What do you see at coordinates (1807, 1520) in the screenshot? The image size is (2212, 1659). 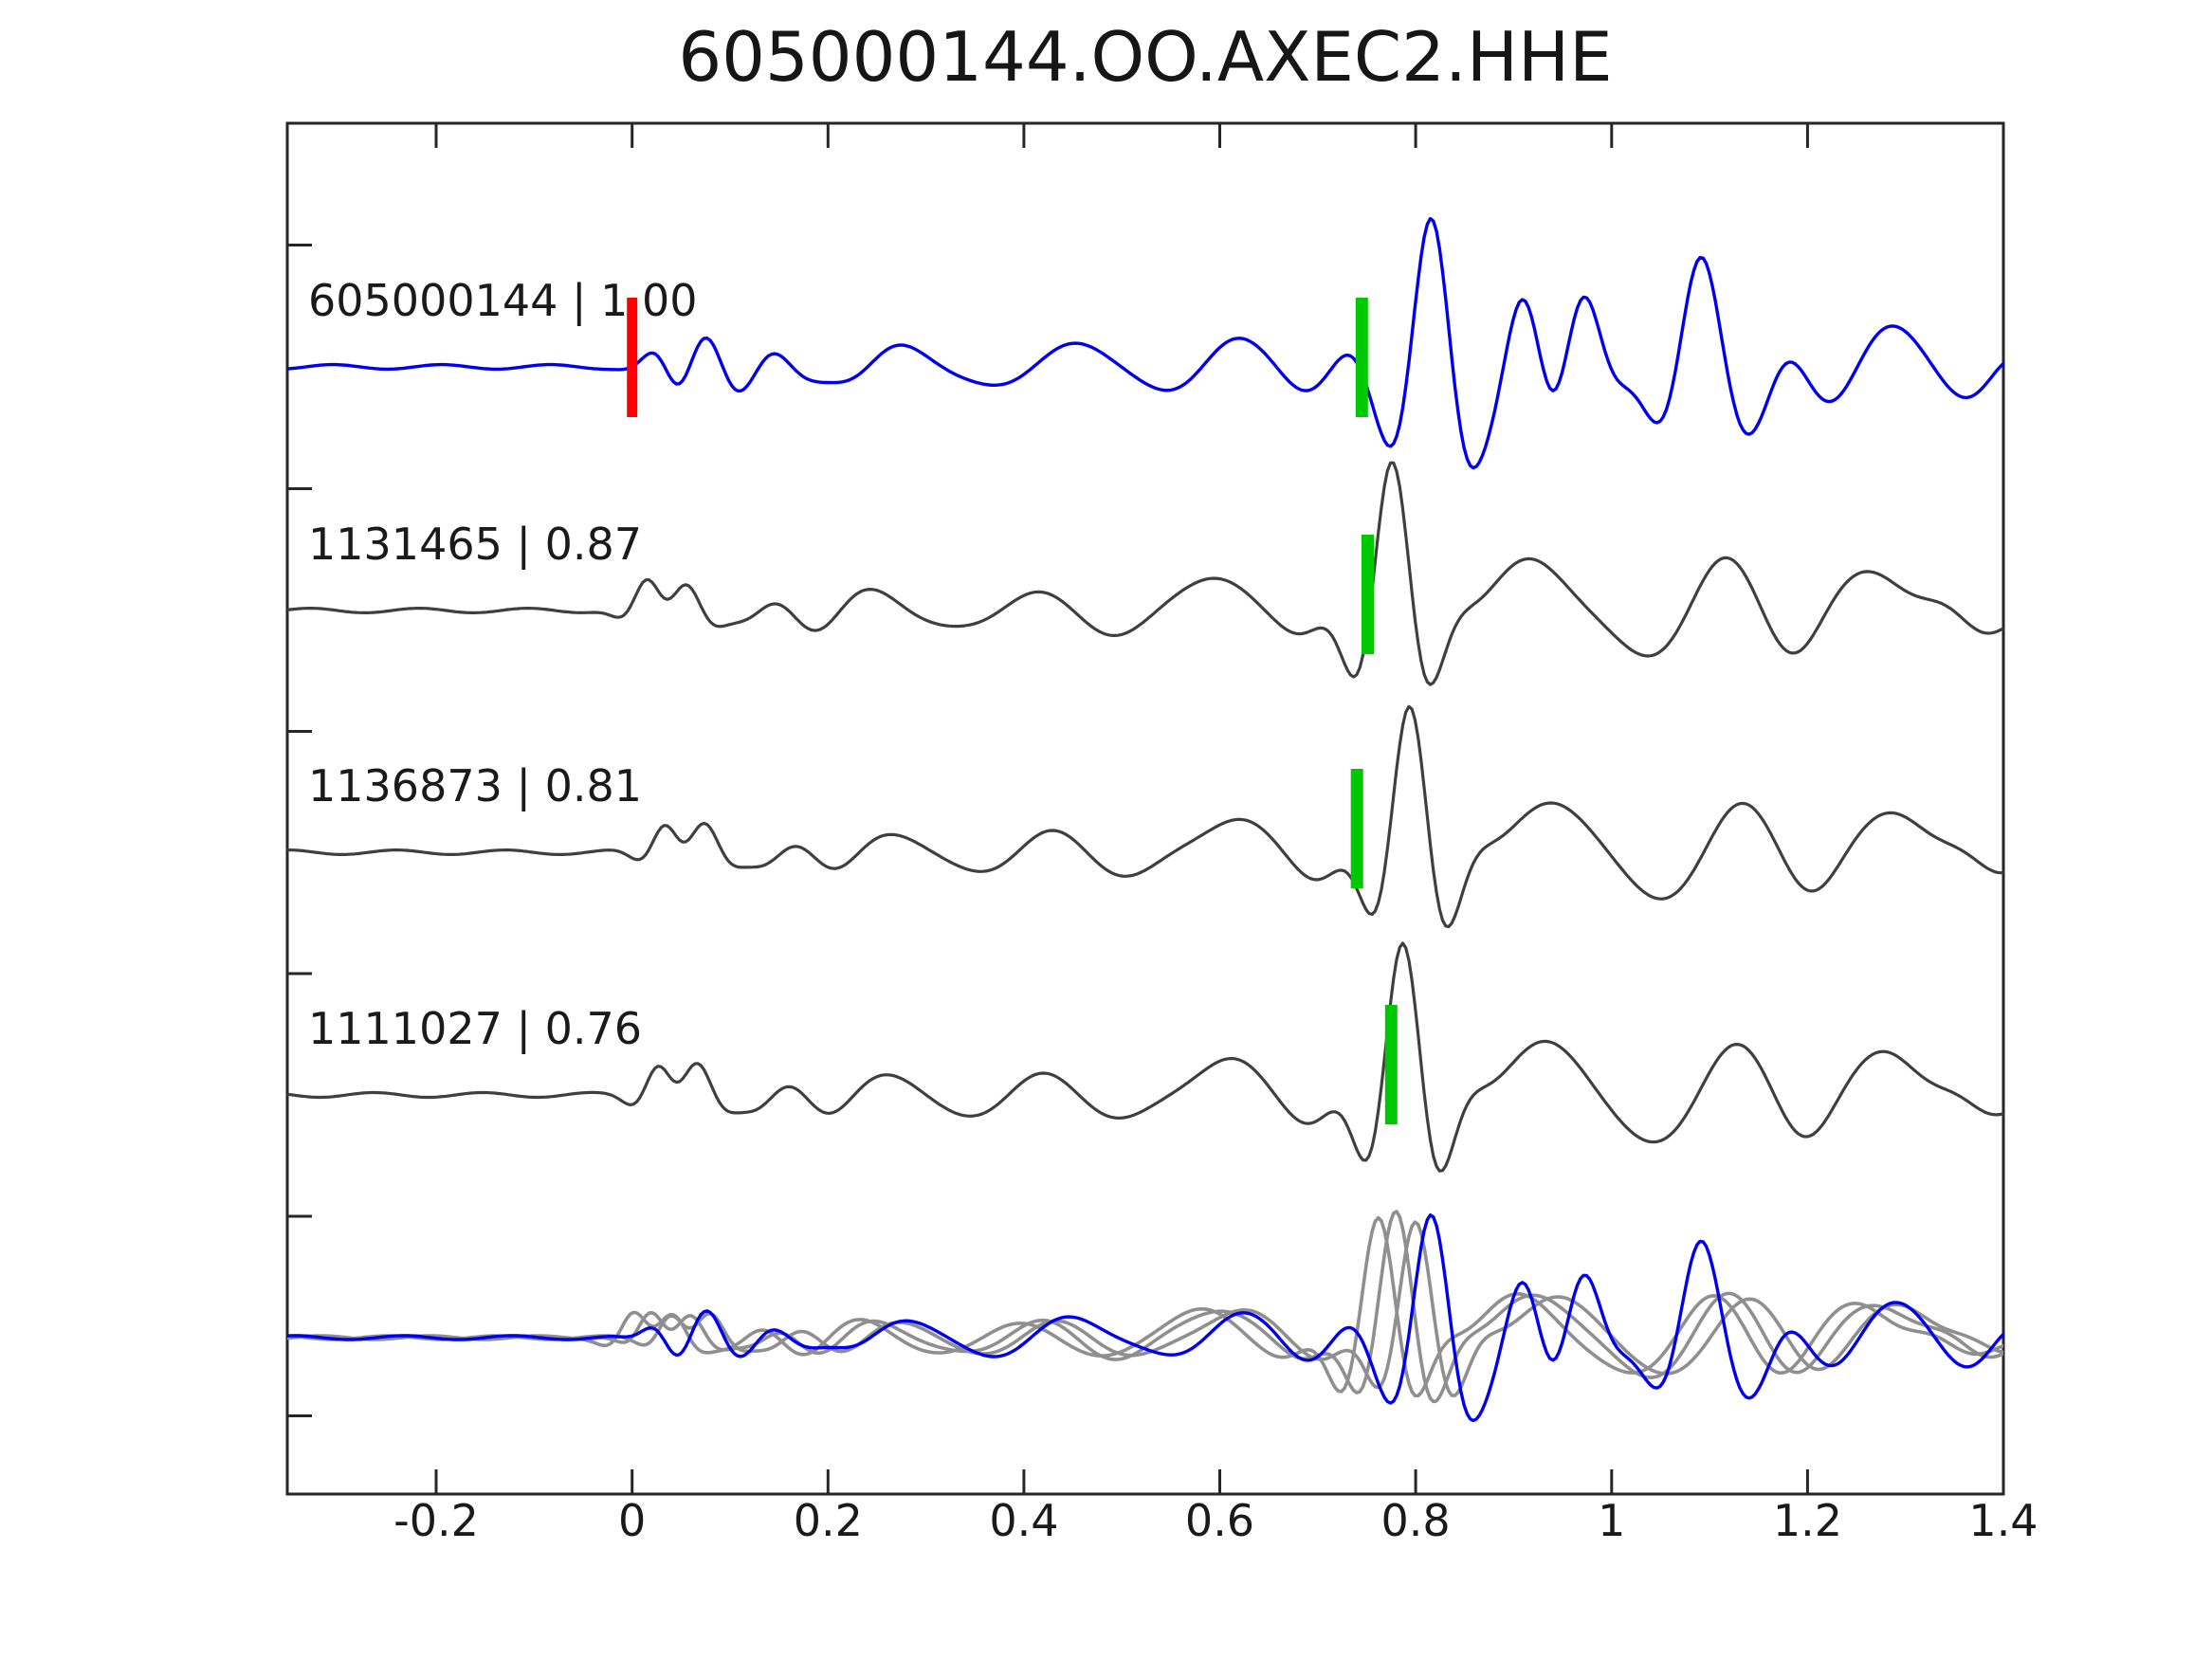 I see `x-tick-label: 1.2` at bounding box center [1807, 1520].